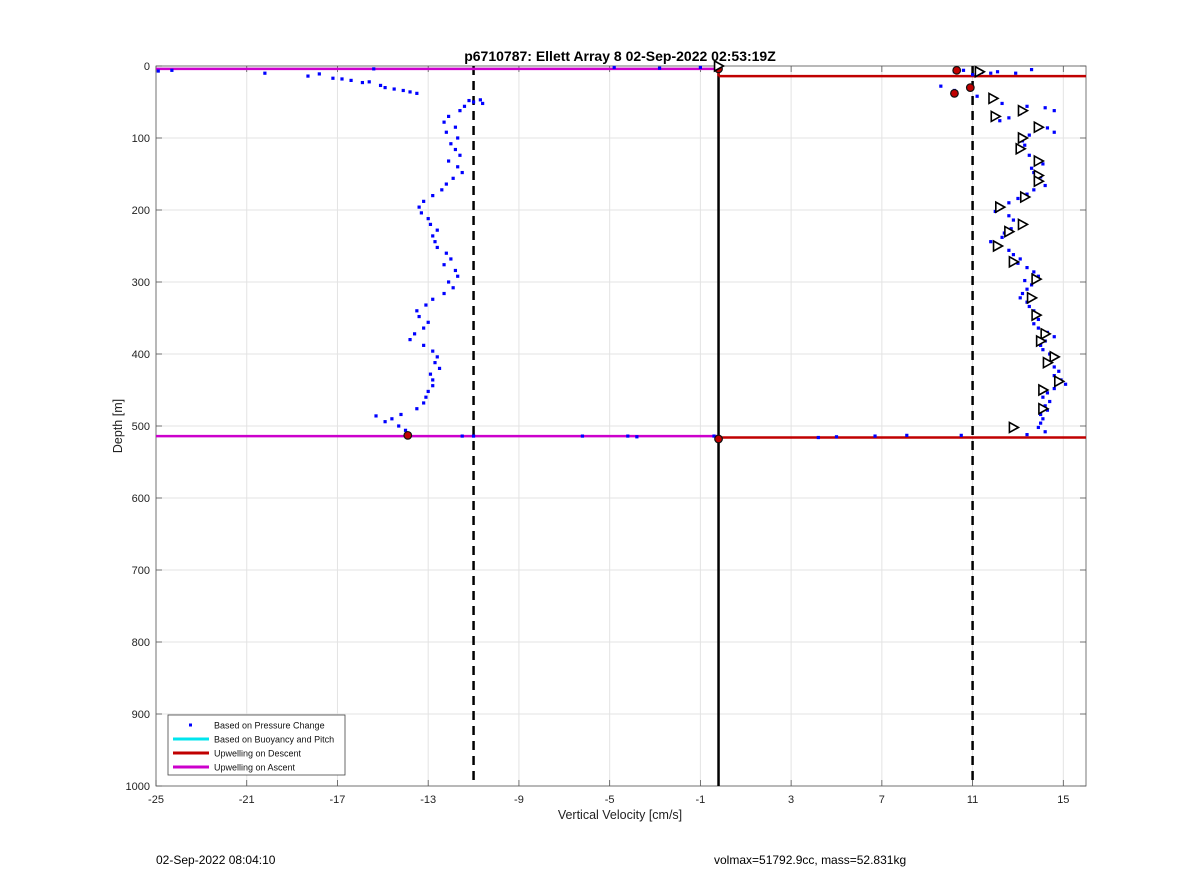 This screenshot has height=885, width=1200. Describe the element at coordinates (190, 725) in the screenshot. I see `legend-swatch-points` at that location.